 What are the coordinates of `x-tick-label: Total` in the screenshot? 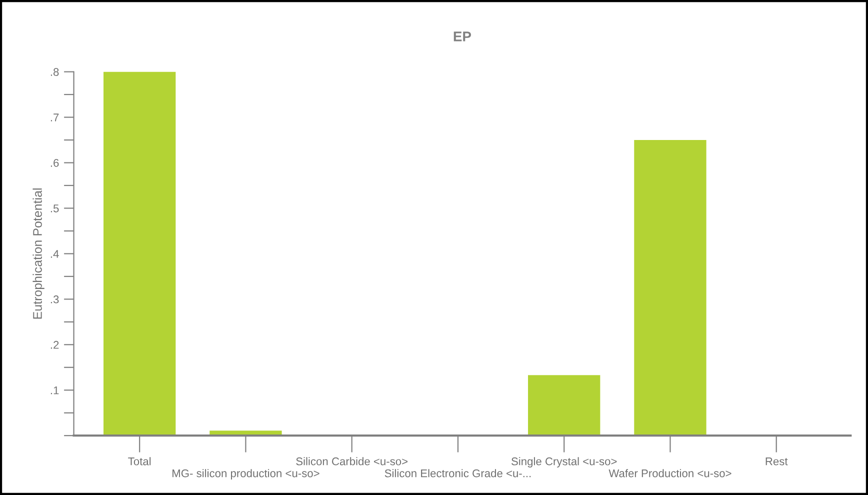 It's located at (139, 461).